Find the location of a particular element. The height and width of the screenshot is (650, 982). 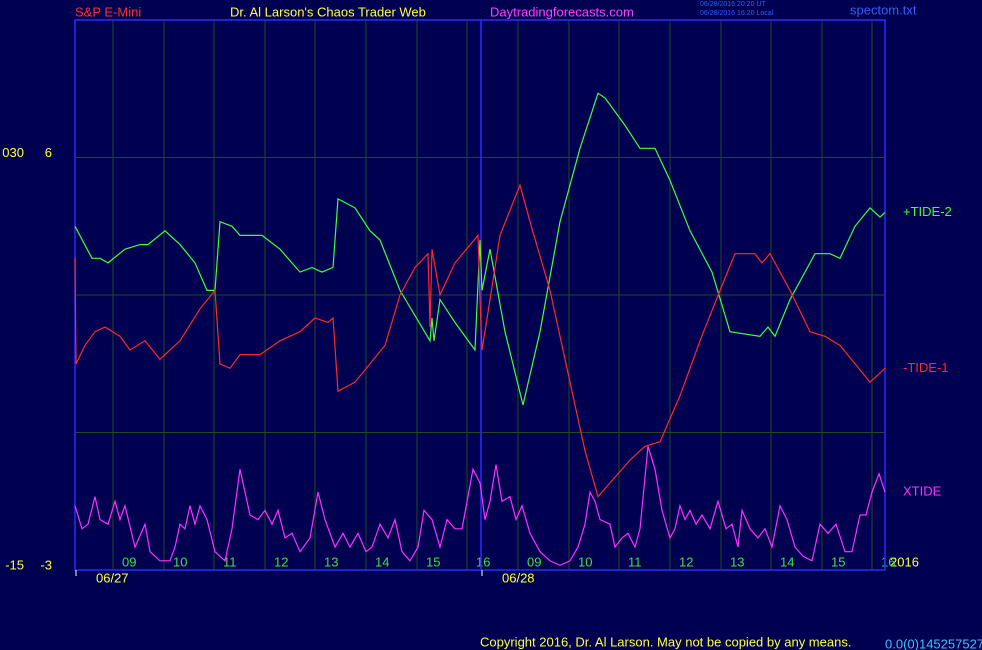

y-tick-label: 6 is located at coordinates (48, 152).